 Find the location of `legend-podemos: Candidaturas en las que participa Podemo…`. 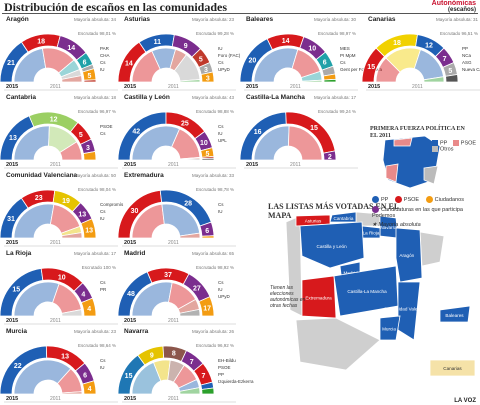

legend-podemos: Candidaturas en las que participa Podemo… is located at coordinates (417, 212).